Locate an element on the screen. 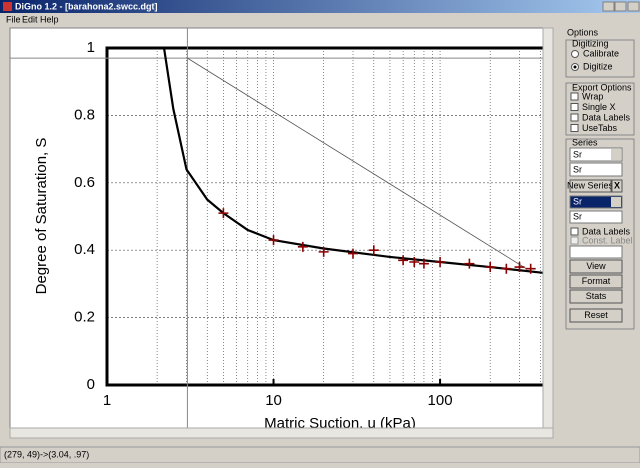  series-select is located at coordinates (596, 154).